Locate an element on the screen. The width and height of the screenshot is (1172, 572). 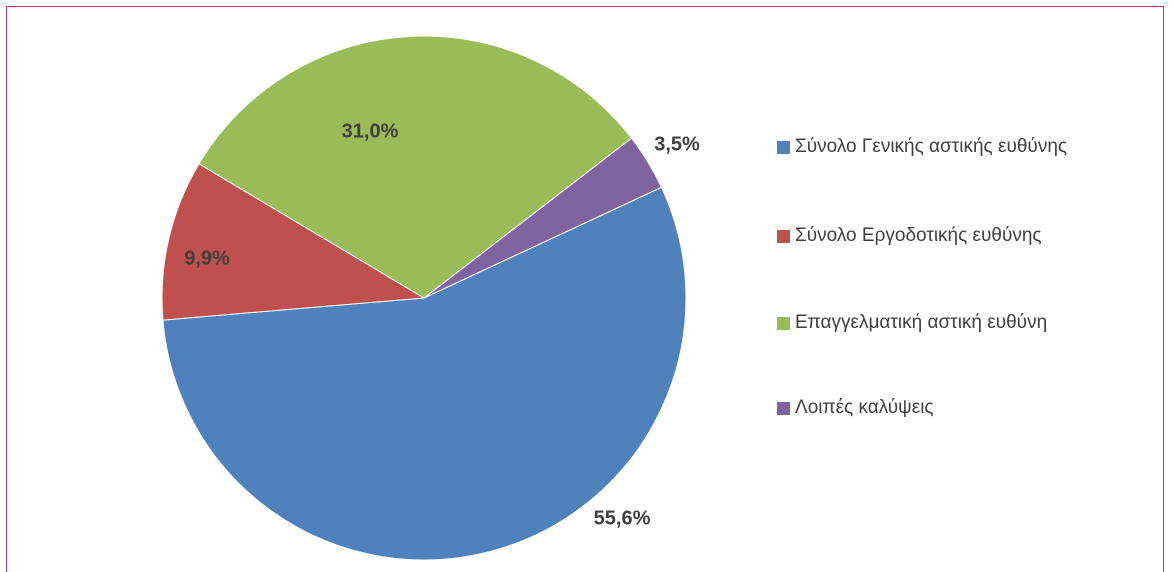
data-label: 55,6% is located at coordinates (622, 518).